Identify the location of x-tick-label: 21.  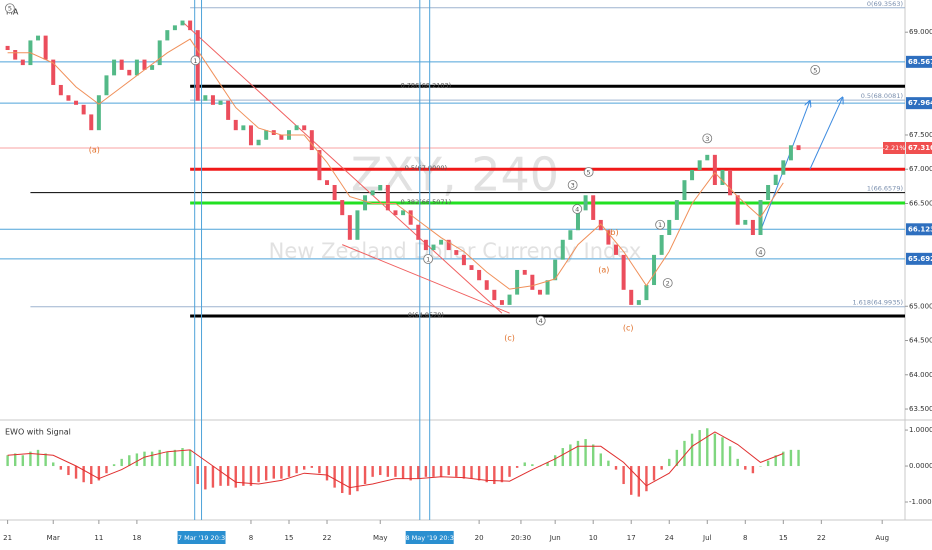
(7, 538).